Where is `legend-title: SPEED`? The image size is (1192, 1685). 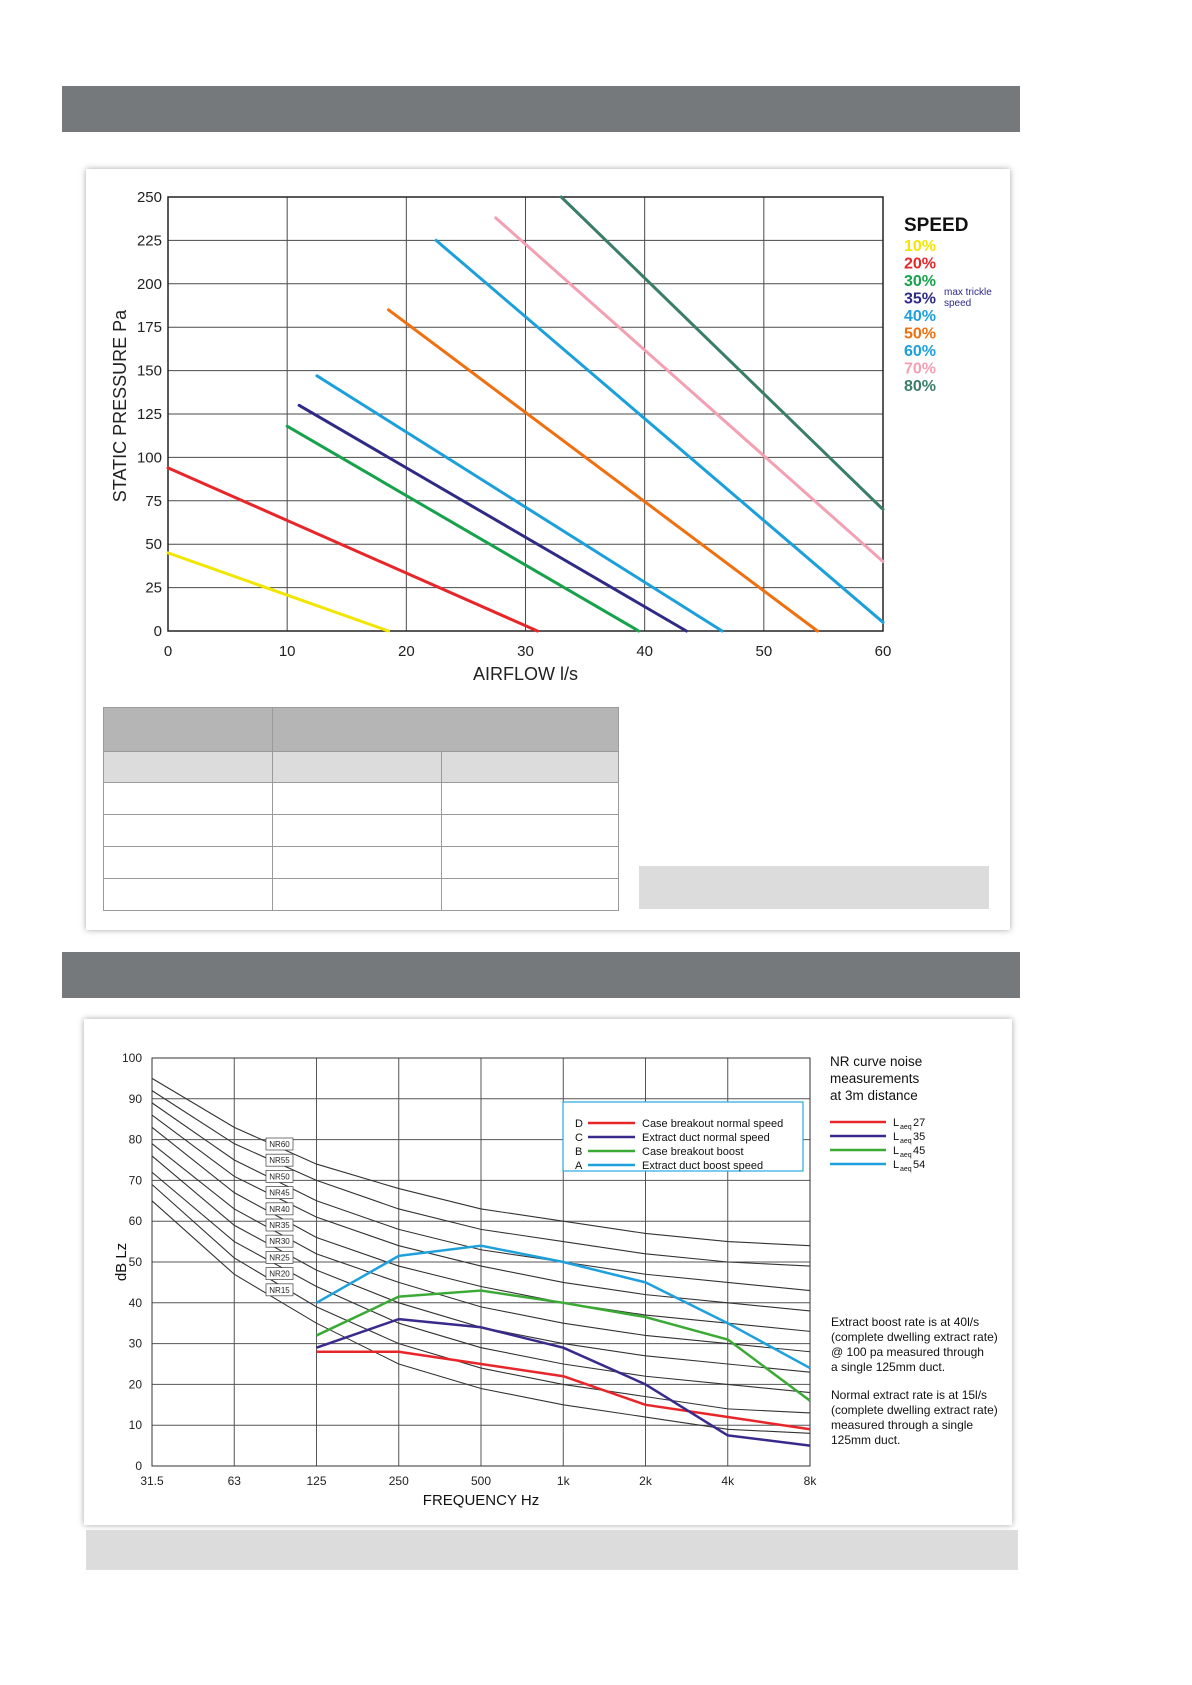
legend-title: SPEED is located at coordinates (936, 225).